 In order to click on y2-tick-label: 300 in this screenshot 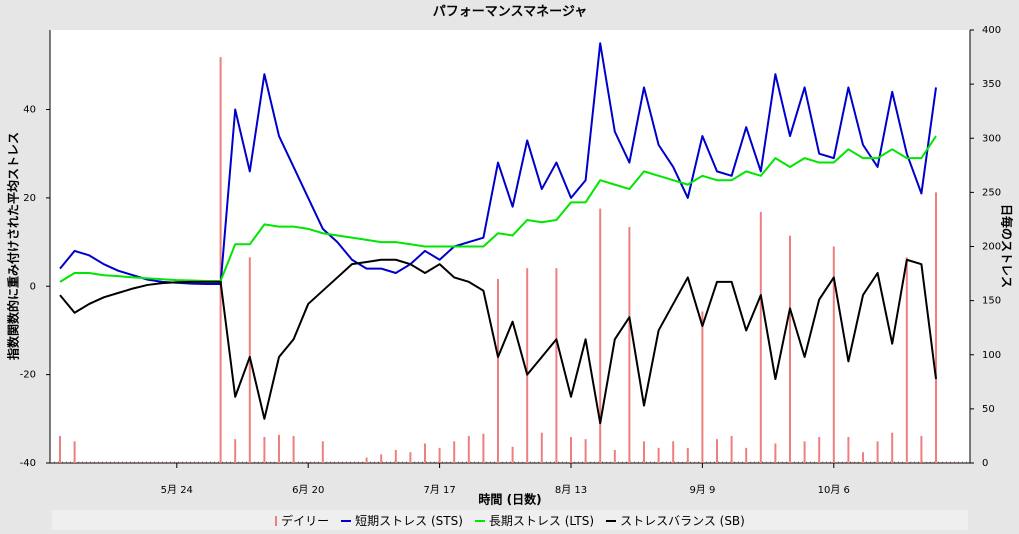, I will do `click(991, 138)`.